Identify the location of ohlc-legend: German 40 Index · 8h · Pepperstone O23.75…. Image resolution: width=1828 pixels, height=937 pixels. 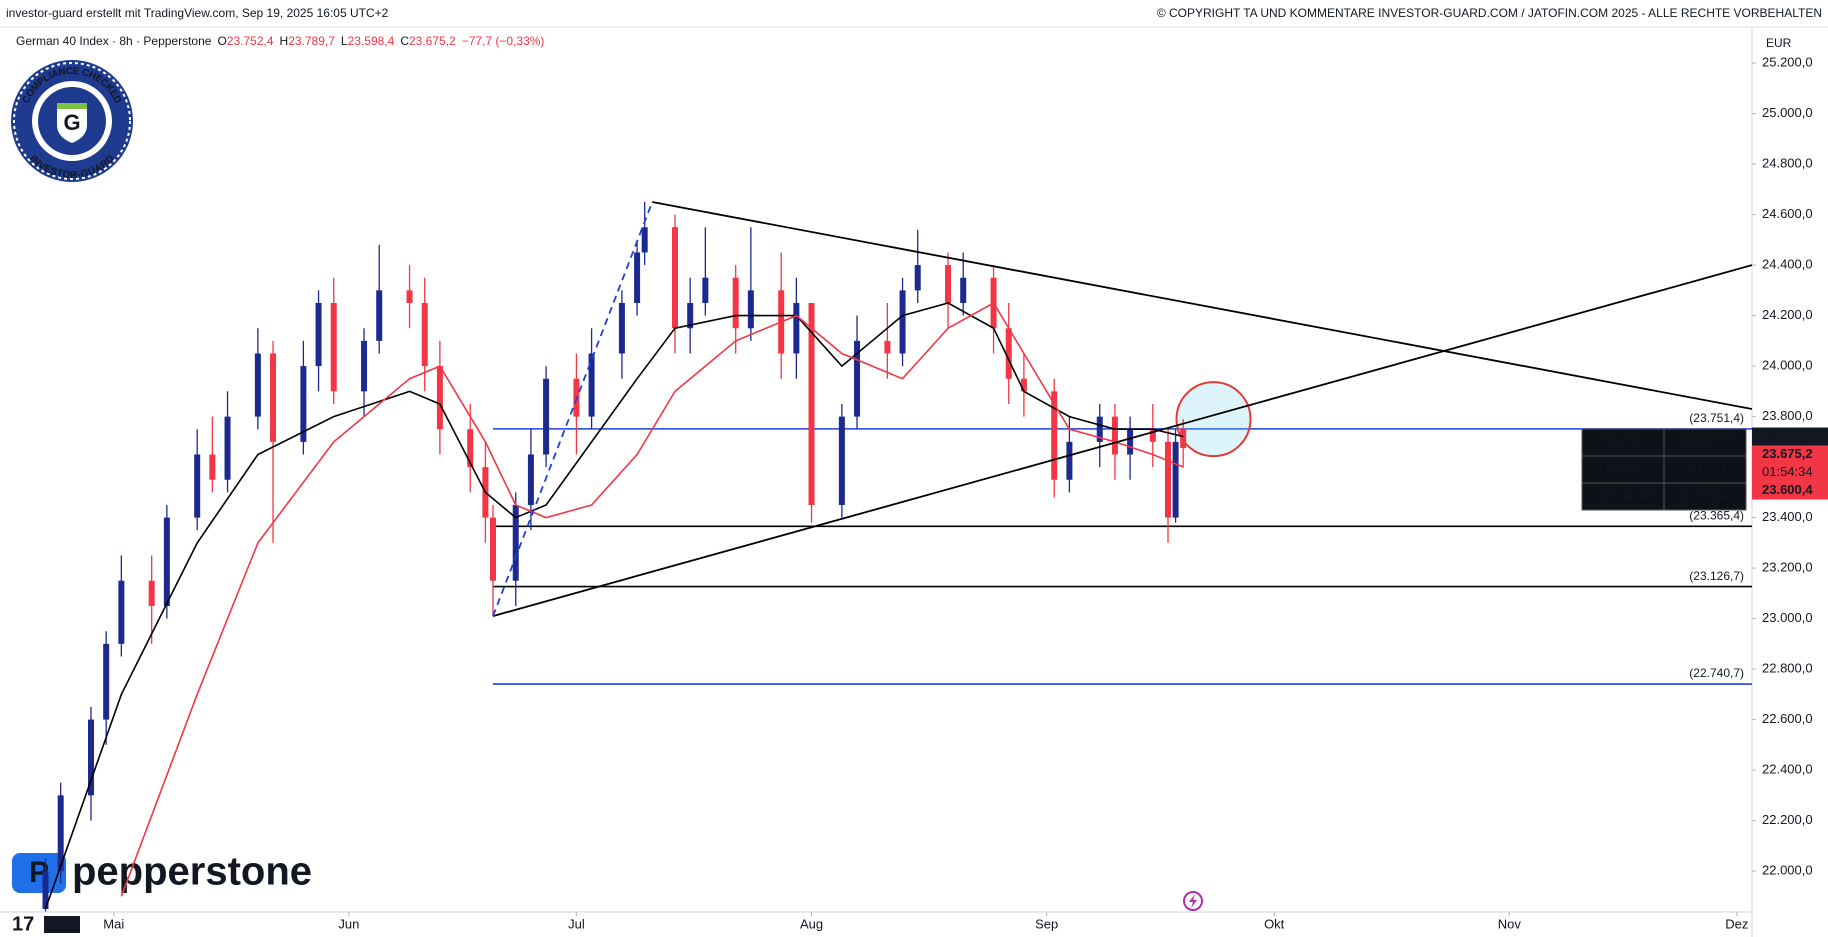
(280, 41).